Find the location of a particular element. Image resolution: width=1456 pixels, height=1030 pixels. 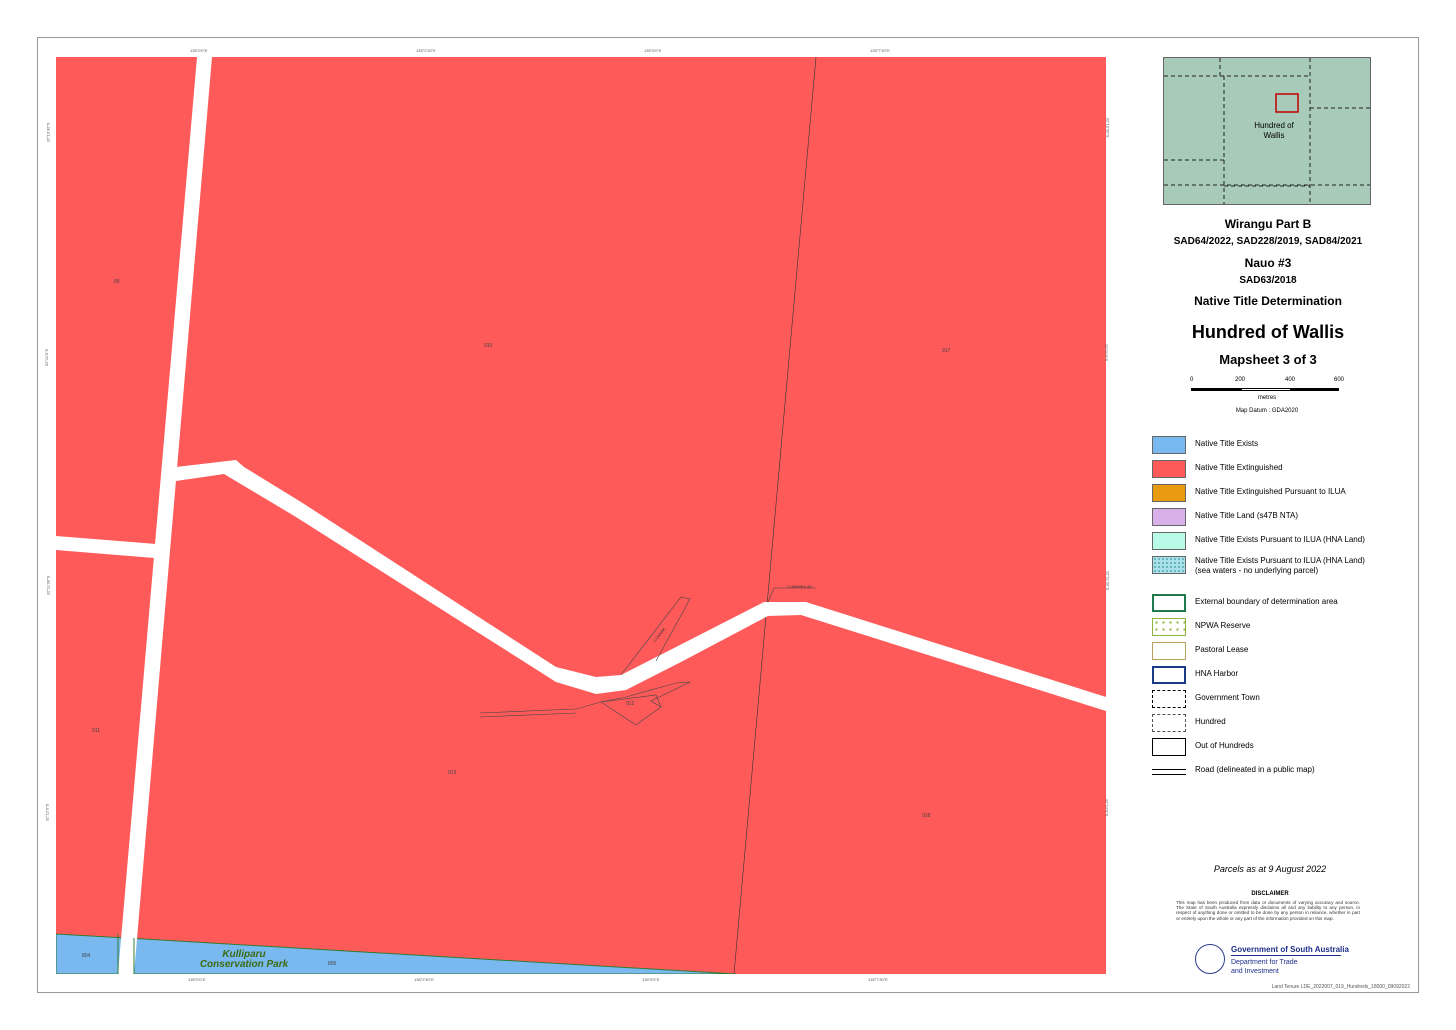

tick-bottom: 135°5'0"E is located at coordinates (651, 979).